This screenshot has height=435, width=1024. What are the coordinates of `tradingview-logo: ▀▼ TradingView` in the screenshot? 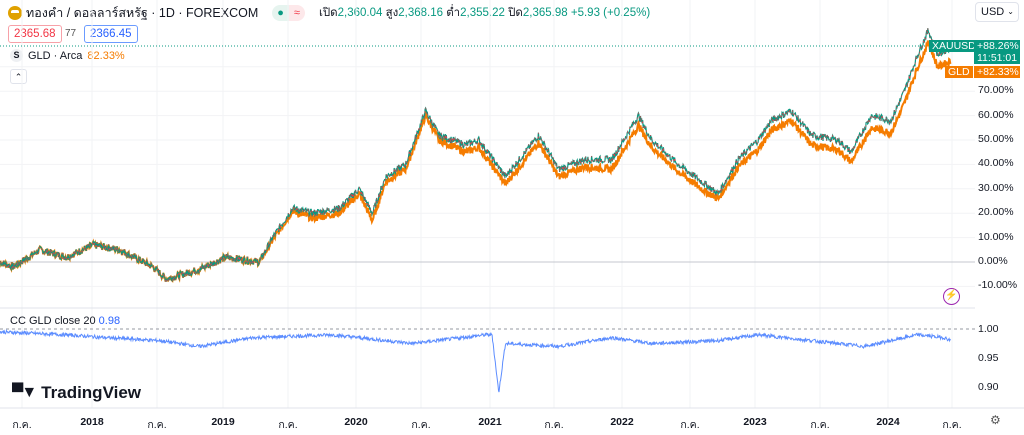 It's located at (76, 393).